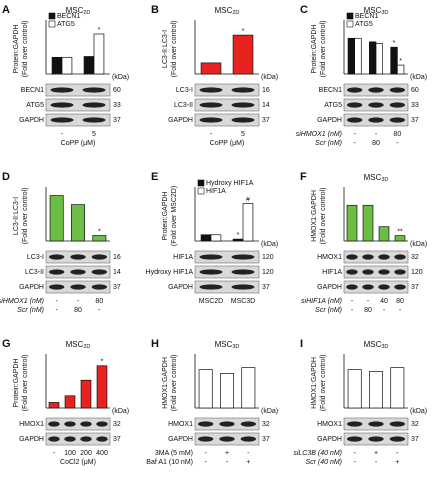 Image resolution: width=447 pixels, height=500 pixels. I want to click on blot-kda: 120, so click(417, 272).